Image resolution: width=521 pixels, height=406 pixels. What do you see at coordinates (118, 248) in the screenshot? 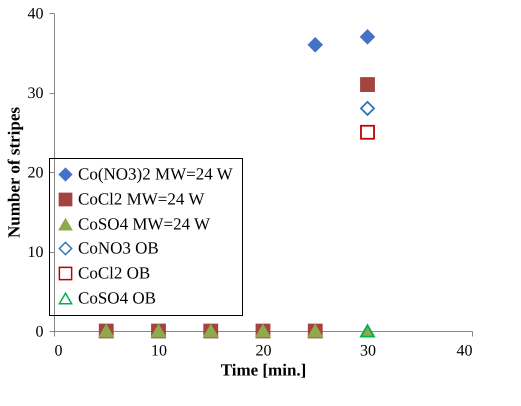
I see `legend-label: CoNO3 OB` at bounding box center [118, 248].